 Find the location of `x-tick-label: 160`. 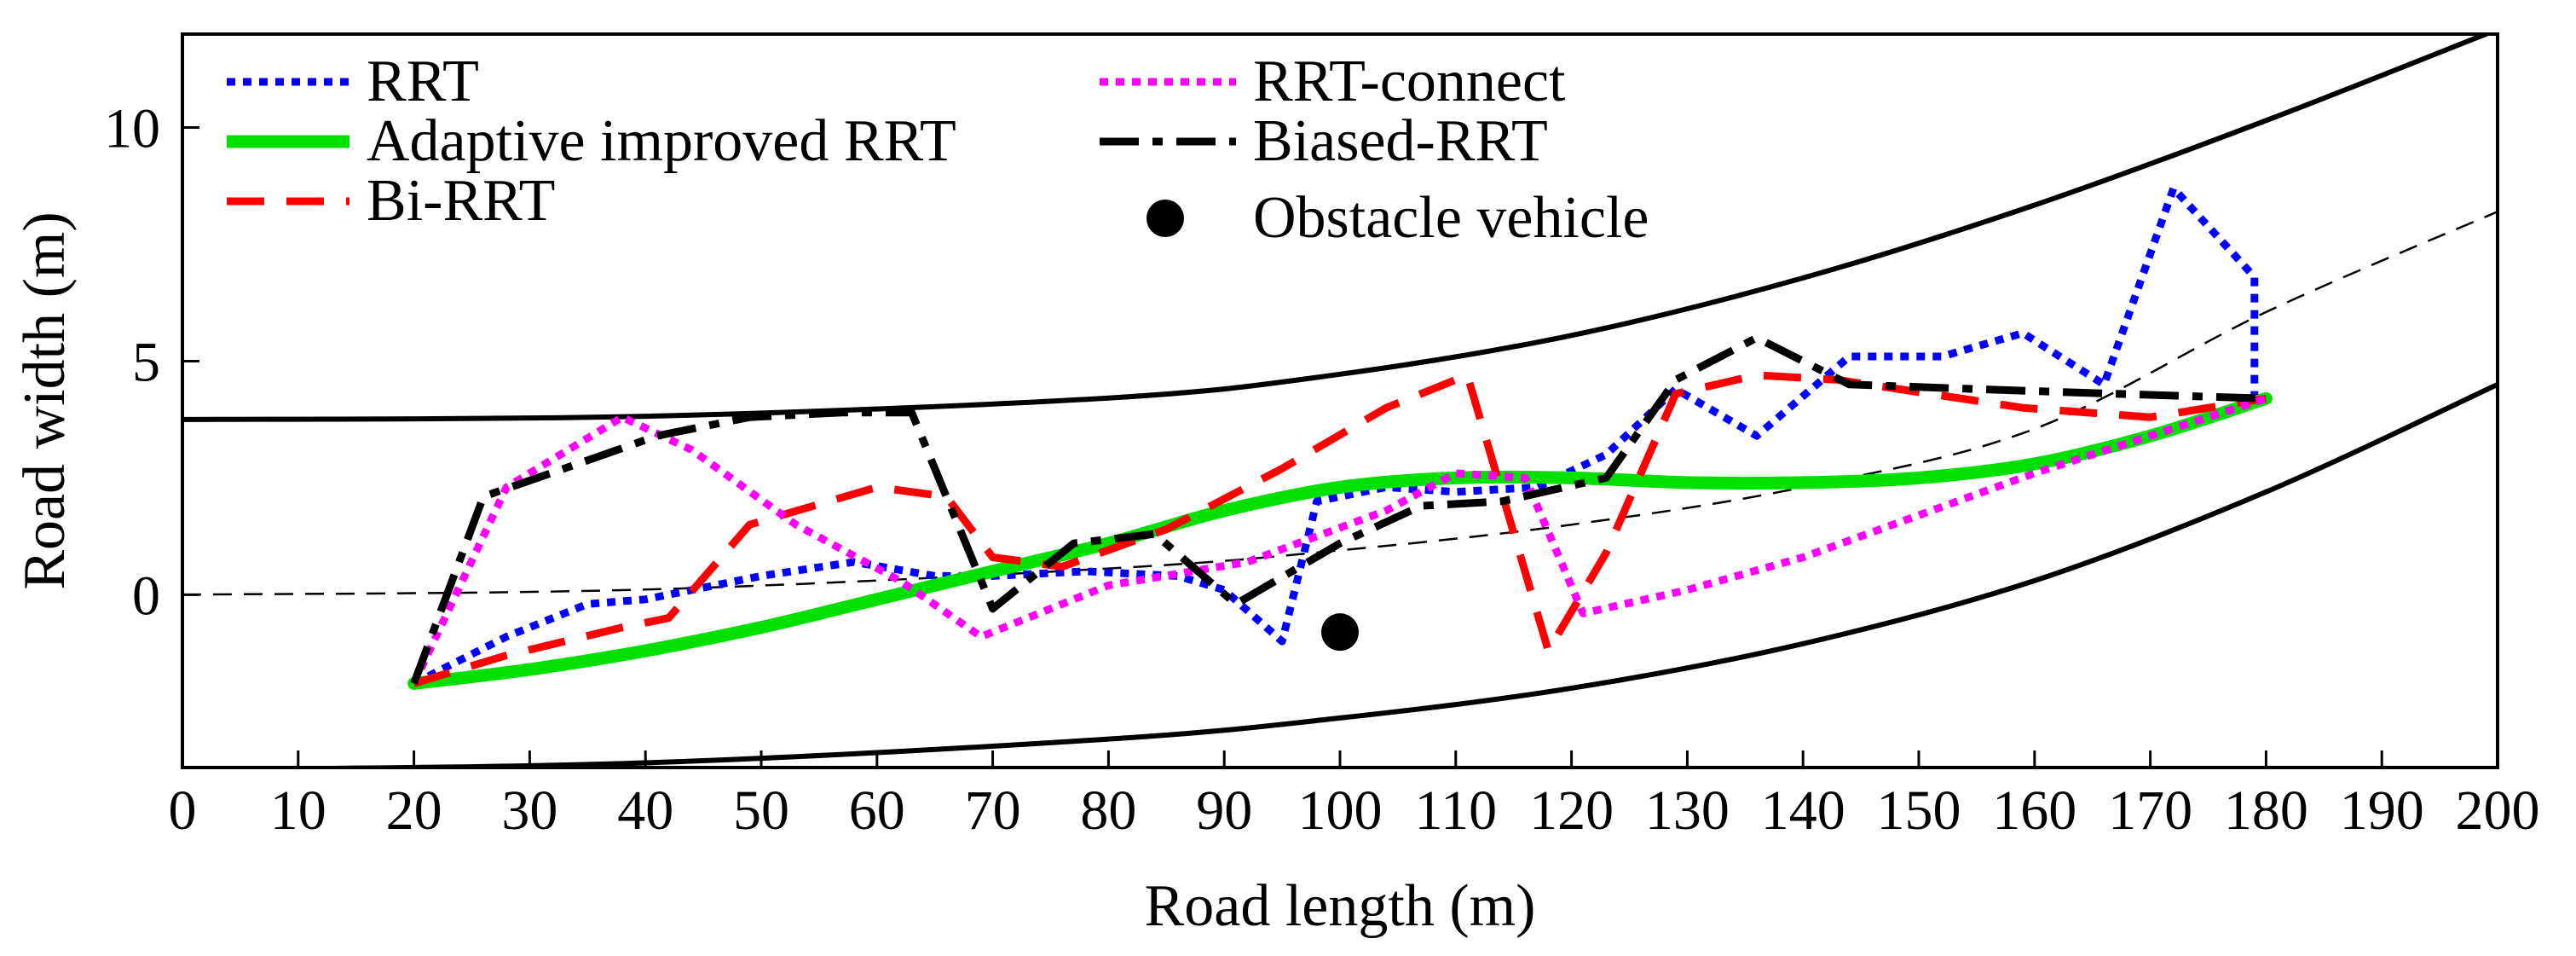

x-tick-label: 160 is located at coordinates (2034, 810).